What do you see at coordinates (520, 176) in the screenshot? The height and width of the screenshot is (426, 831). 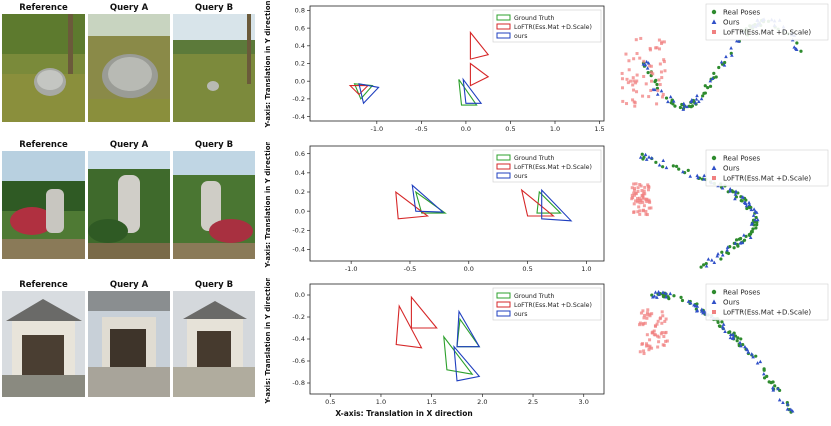 I see `legend-label: ours` at bounding box center [520, 176].